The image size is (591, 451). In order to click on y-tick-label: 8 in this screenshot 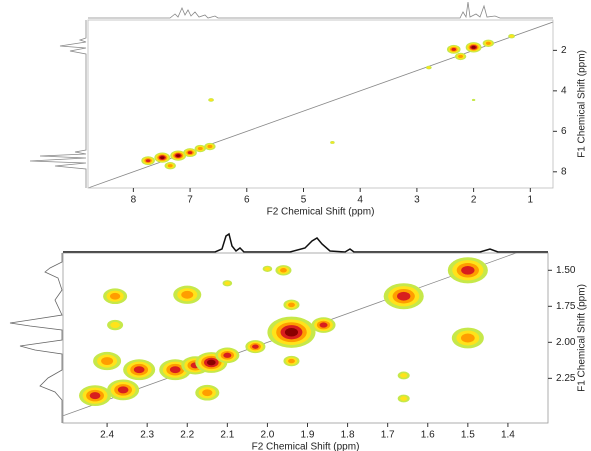, I will do `click(564, 171)`.